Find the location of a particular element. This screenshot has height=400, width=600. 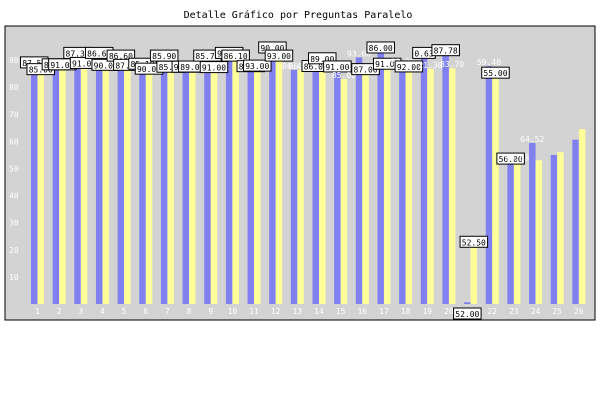

y-tick-label: 90 is located at coordinates (14, 60).